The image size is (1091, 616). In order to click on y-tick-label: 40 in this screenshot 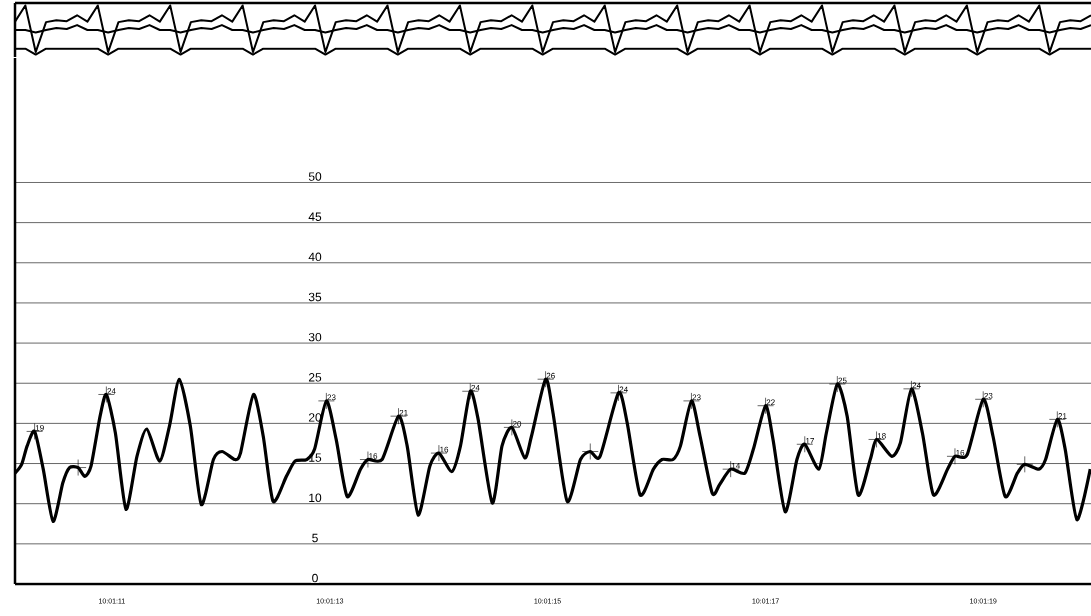, I will do `click(315, 257)`.